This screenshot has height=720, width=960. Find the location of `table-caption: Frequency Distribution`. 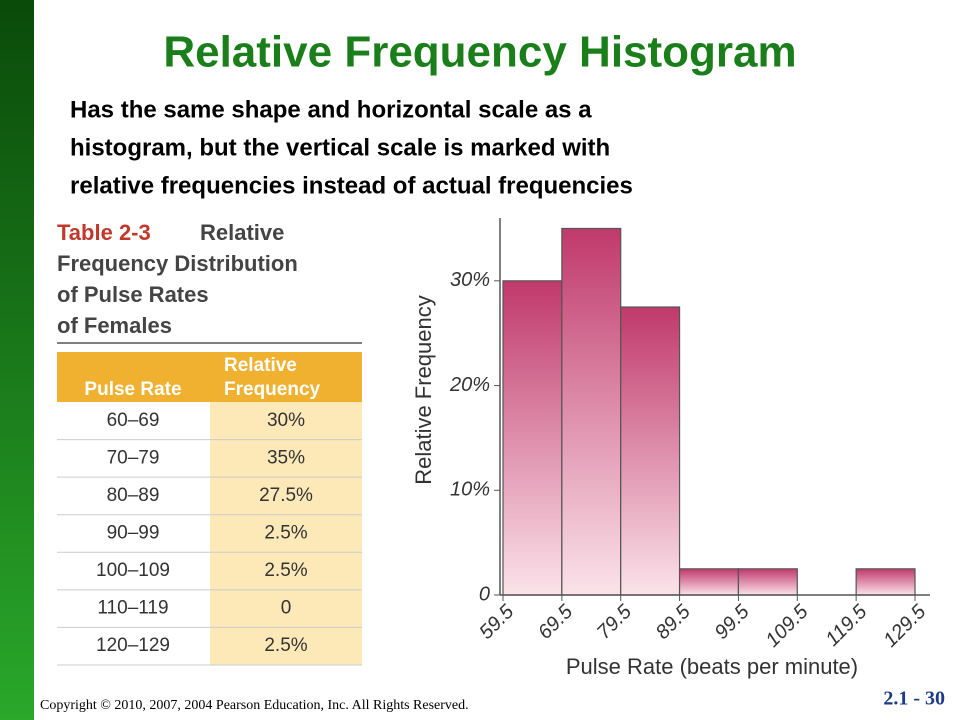

table-caption: Frequency Distribution is located at coordinates (177, 263).